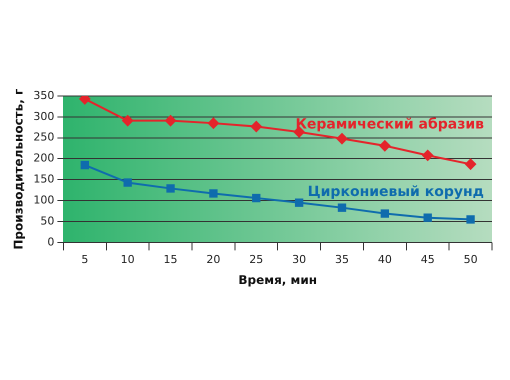  Describe the element at coordinates (396, 192) in the screenshot. I see `series-label: Циркониевый корунд` at that location.